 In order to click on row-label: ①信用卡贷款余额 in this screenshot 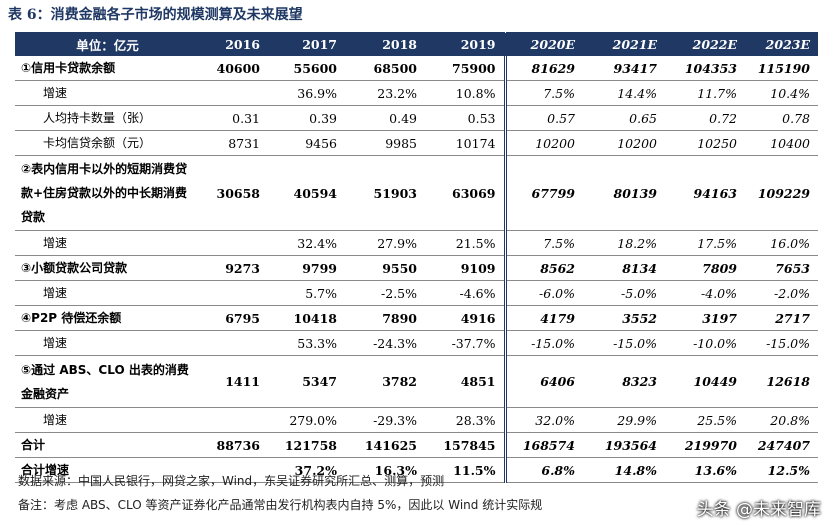, I will do `click(107, 68)`.